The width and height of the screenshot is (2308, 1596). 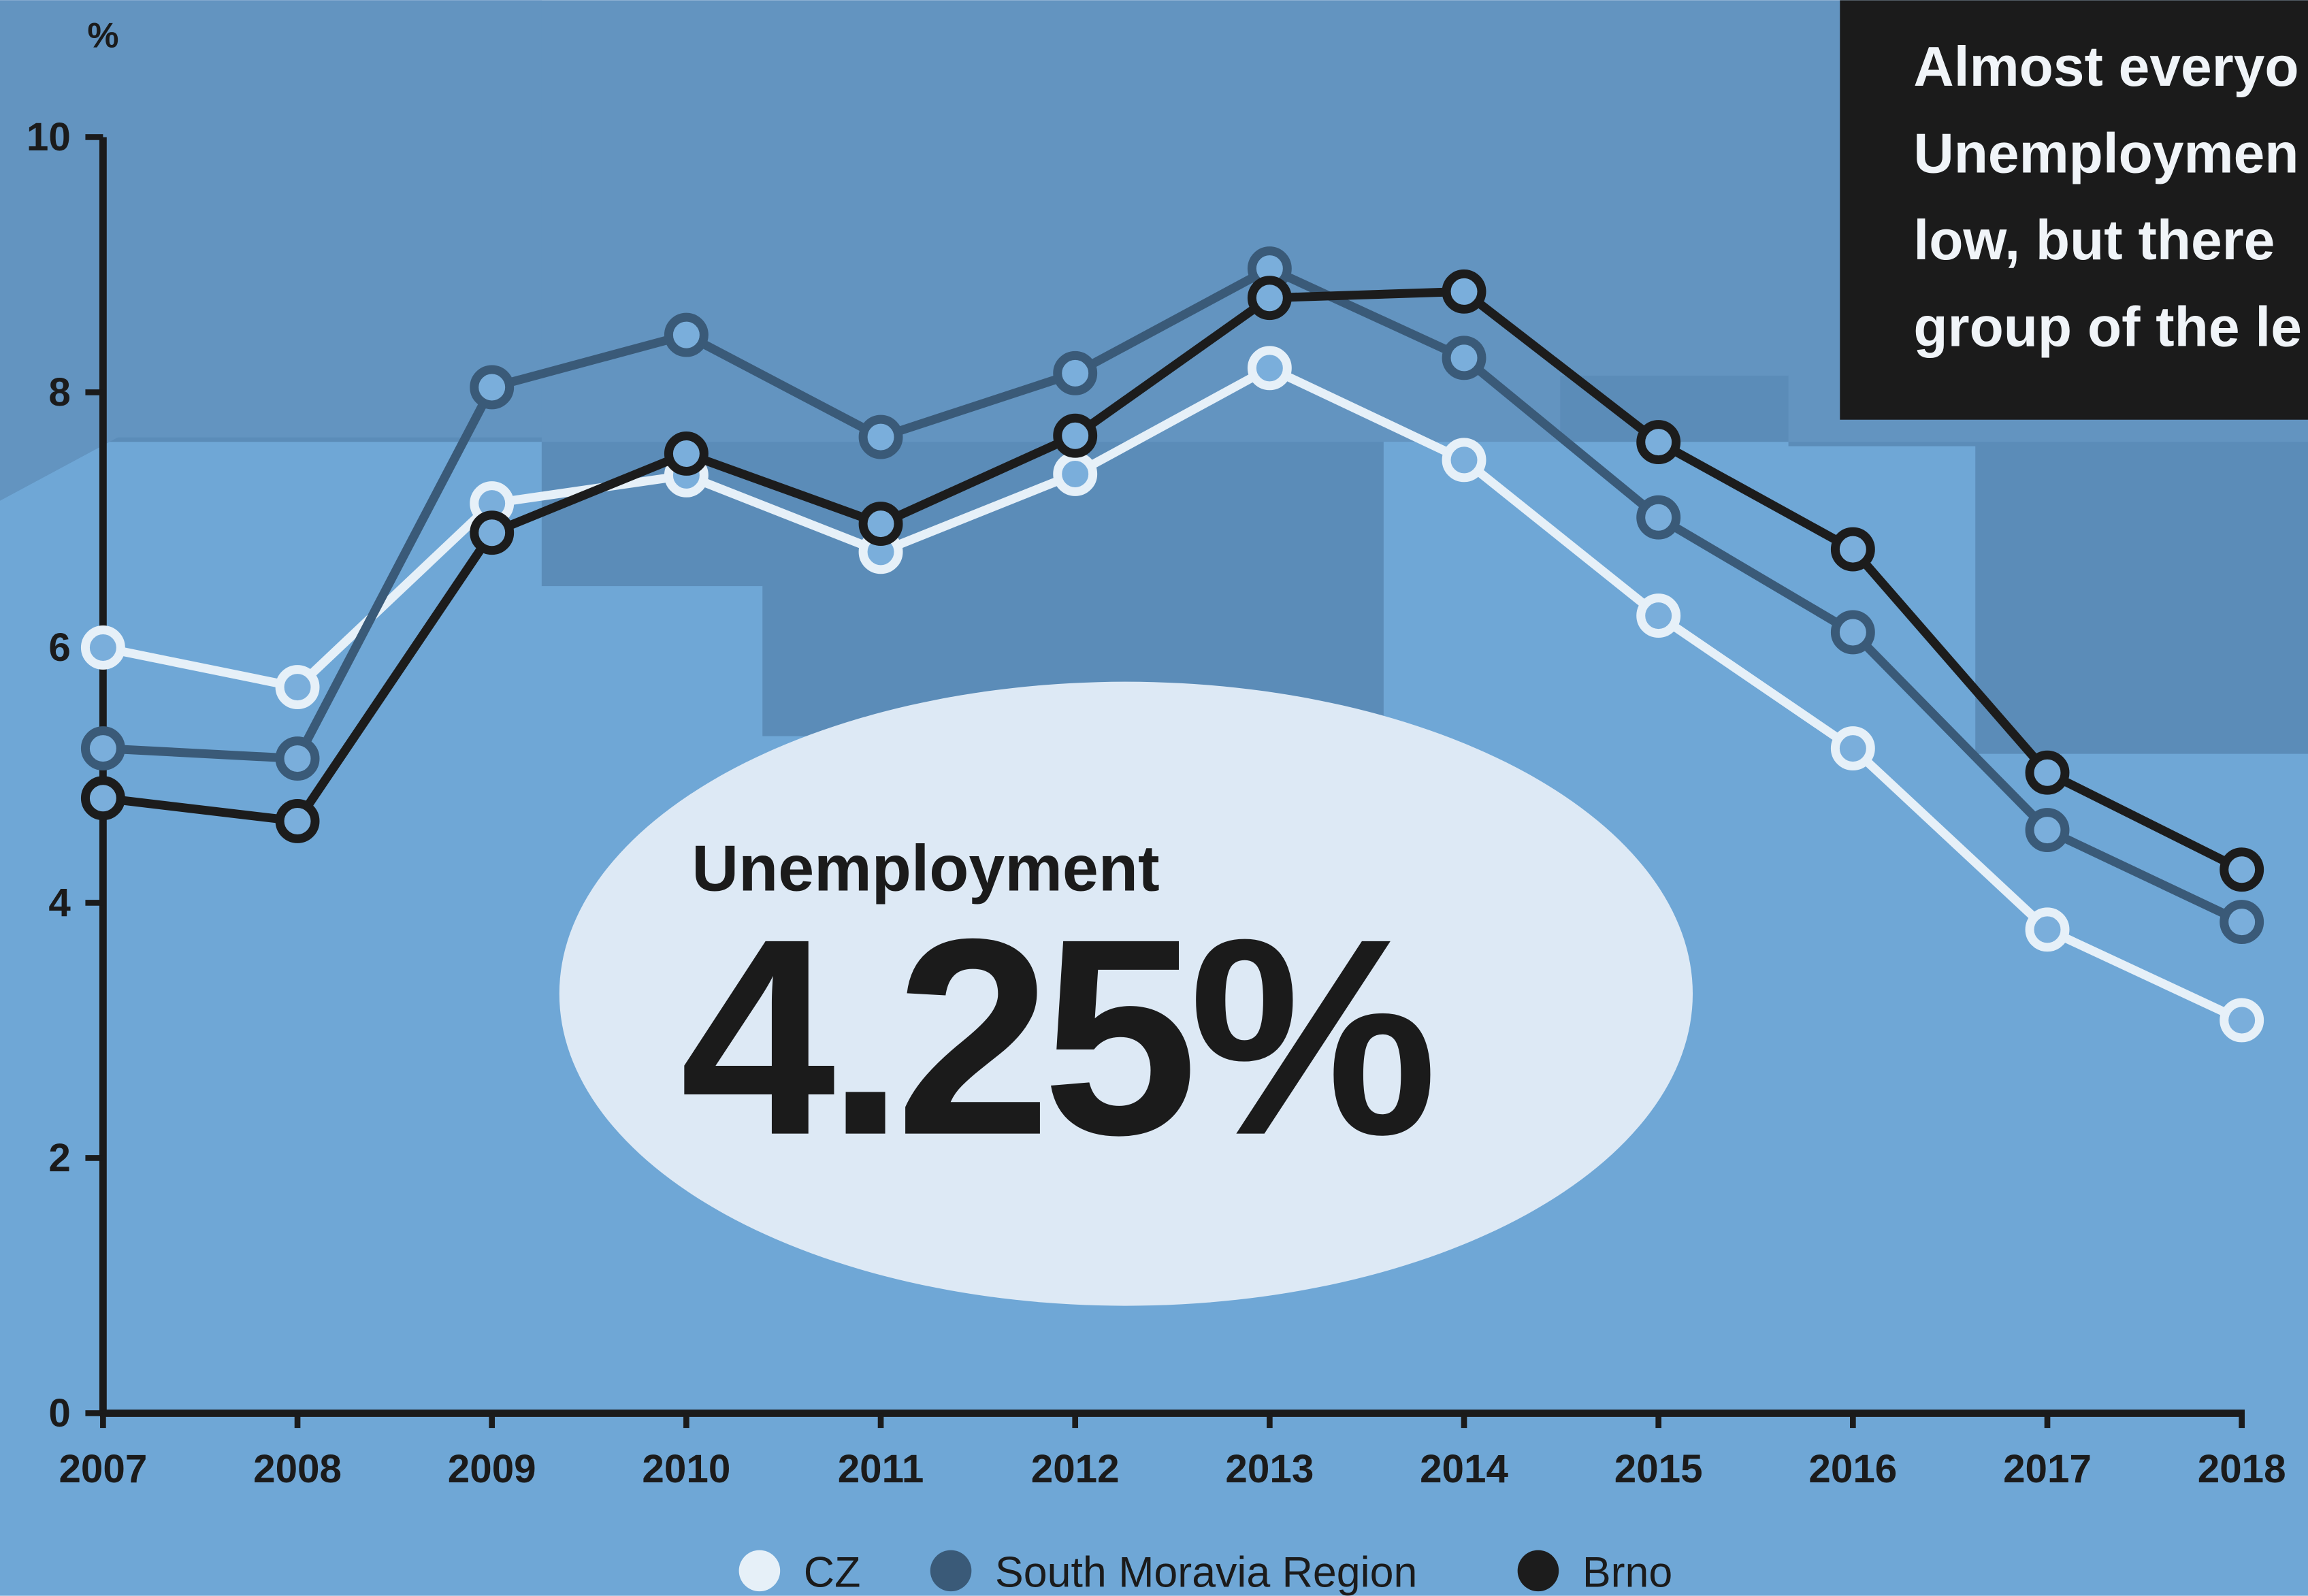 I want to click on x-tick-label: 2015, so click(x=1658, y=1469).